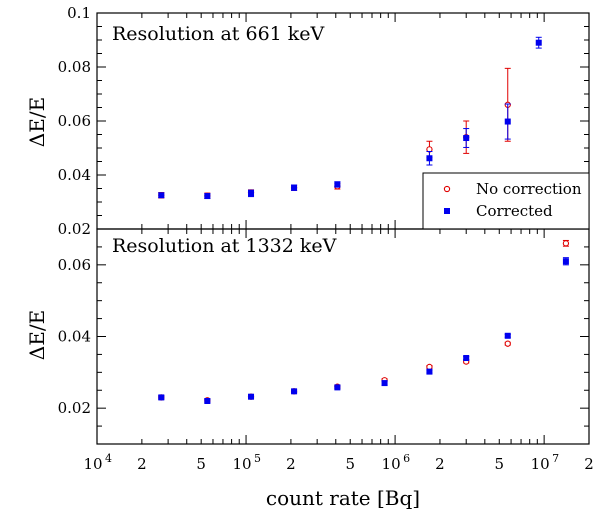 Image resolution: width=599 pixels, height=516 pixels. I want to click on legend: No correction Corrected, so click(506, 201).